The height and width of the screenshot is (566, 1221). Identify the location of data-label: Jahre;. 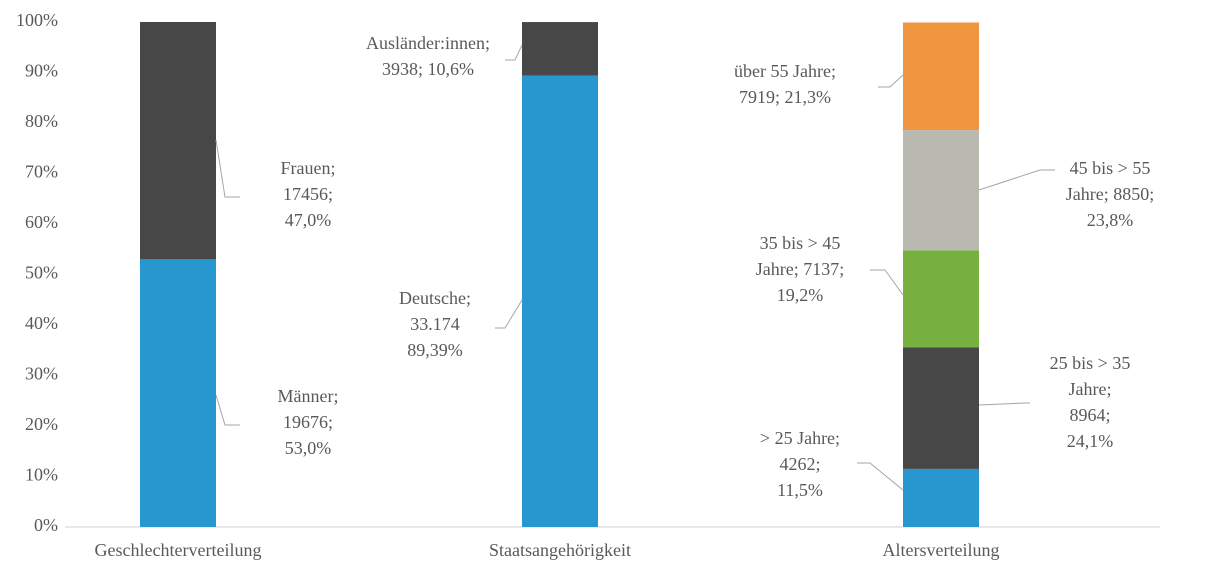
(1090, 389).